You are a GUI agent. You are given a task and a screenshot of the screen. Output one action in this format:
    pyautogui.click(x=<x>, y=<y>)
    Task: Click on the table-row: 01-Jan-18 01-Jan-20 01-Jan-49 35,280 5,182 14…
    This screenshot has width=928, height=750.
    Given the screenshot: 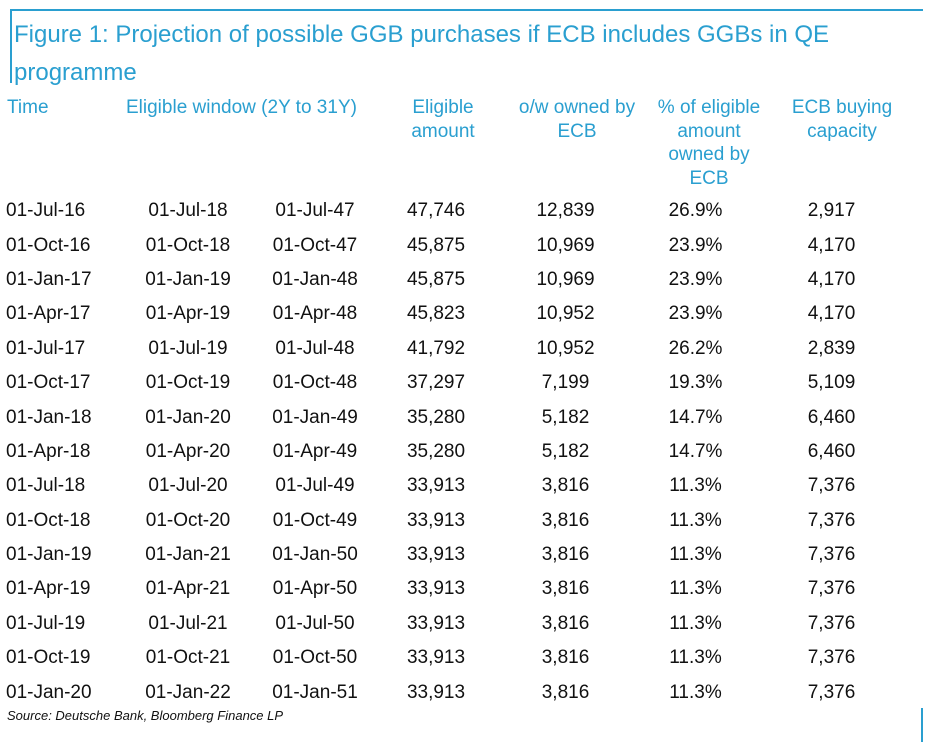 What is the action you would take?
    pyautogui.click(x=455, y=417)
    